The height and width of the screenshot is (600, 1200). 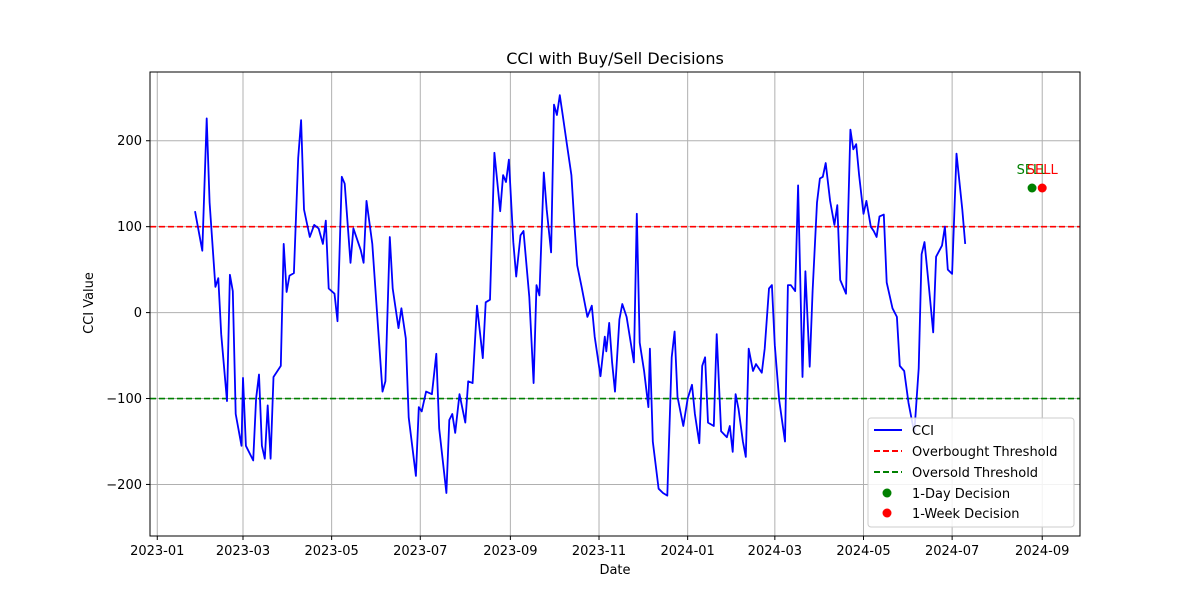 What do you see at coordinates (331, 551) in the screenshot?
I see `x-tick-label: 2023-05` at bounding box center [331, 551].